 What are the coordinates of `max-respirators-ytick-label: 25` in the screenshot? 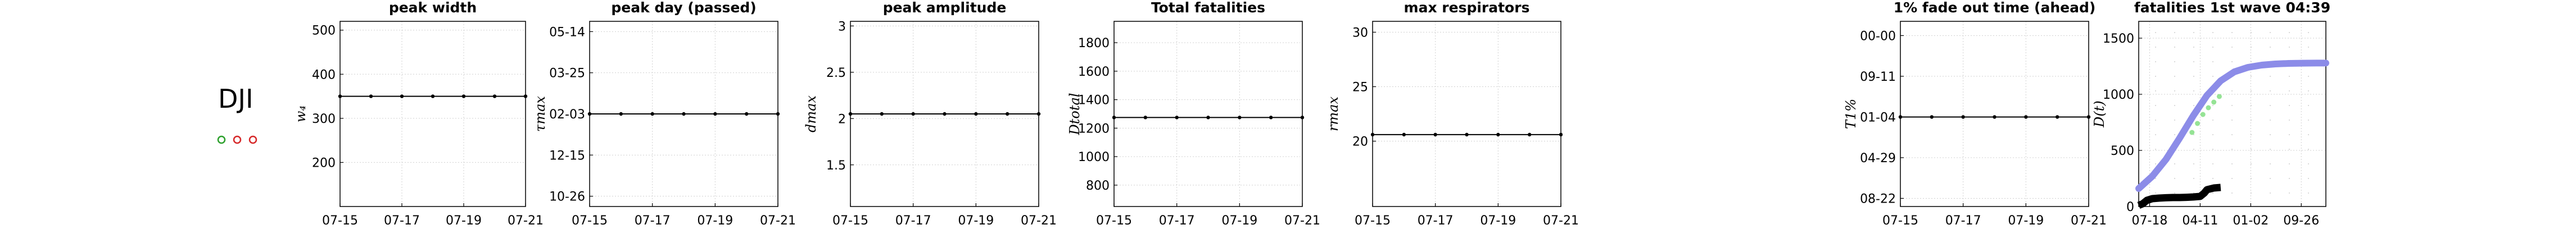 It's located at (1360, 87).